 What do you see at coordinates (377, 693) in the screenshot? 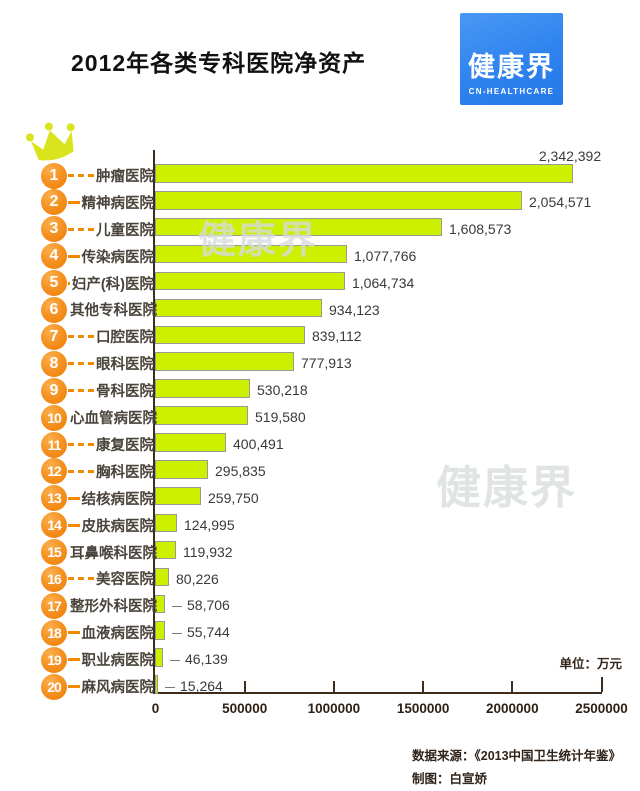
I see `x-axis-line` at bounding box center [377, 693].